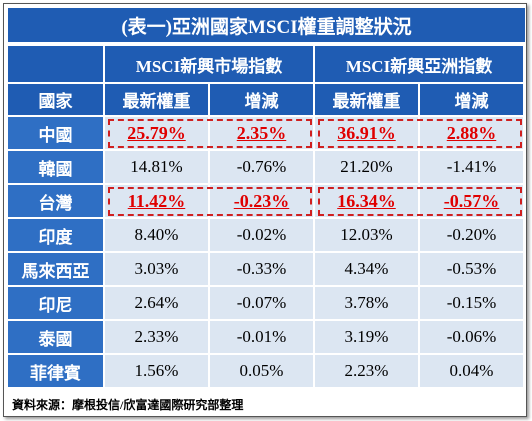 This screenshot has width=532, height=421. Describe the element at coordinates (472, 236) in the screenshot. I see `data-cell: -0.20%` at that location.